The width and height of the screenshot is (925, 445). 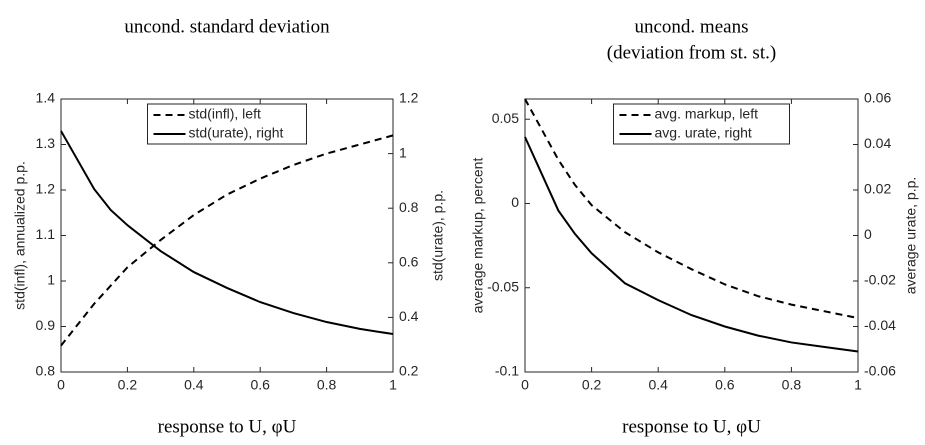 What do you see at coordinates (505, 118) in the screenshot?
I see `y-tick-label: 0.05` at bounding box center [505, 118].